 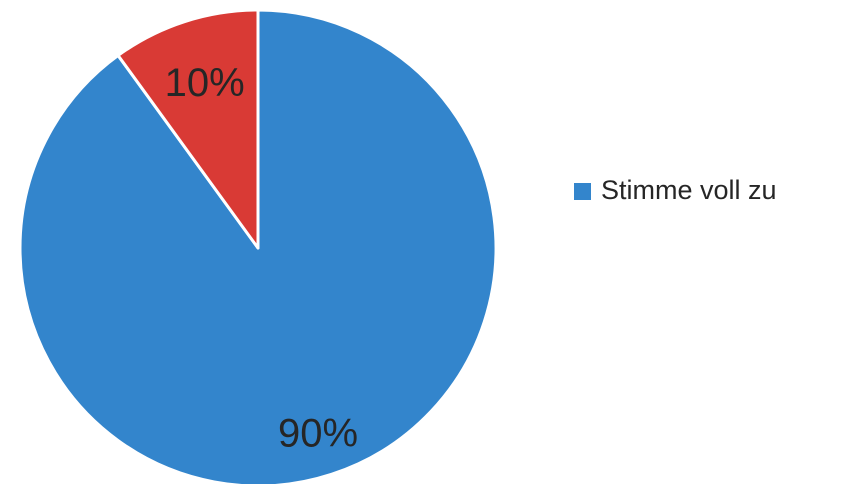 What do you see at coordinates (318, 434) in the screenshot?
I see `slice-label-1: 90%` at bounding box center [318, 434].